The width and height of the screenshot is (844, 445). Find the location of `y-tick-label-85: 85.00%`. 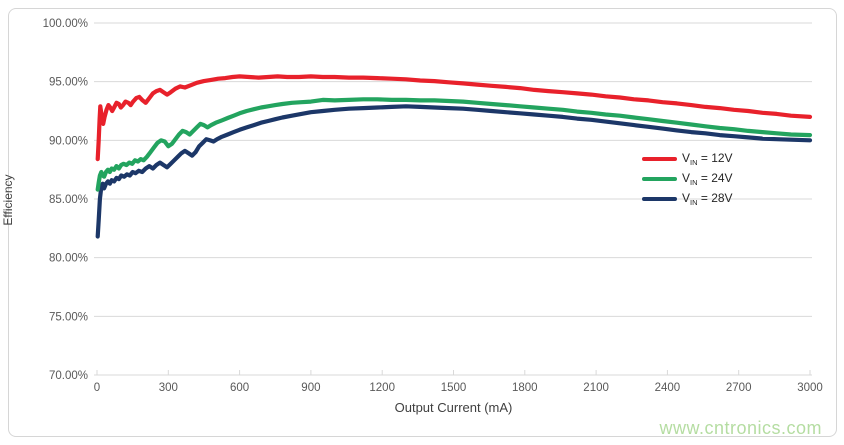

y-tick-label-85: 85.00% is located at coordinates (68, 200).